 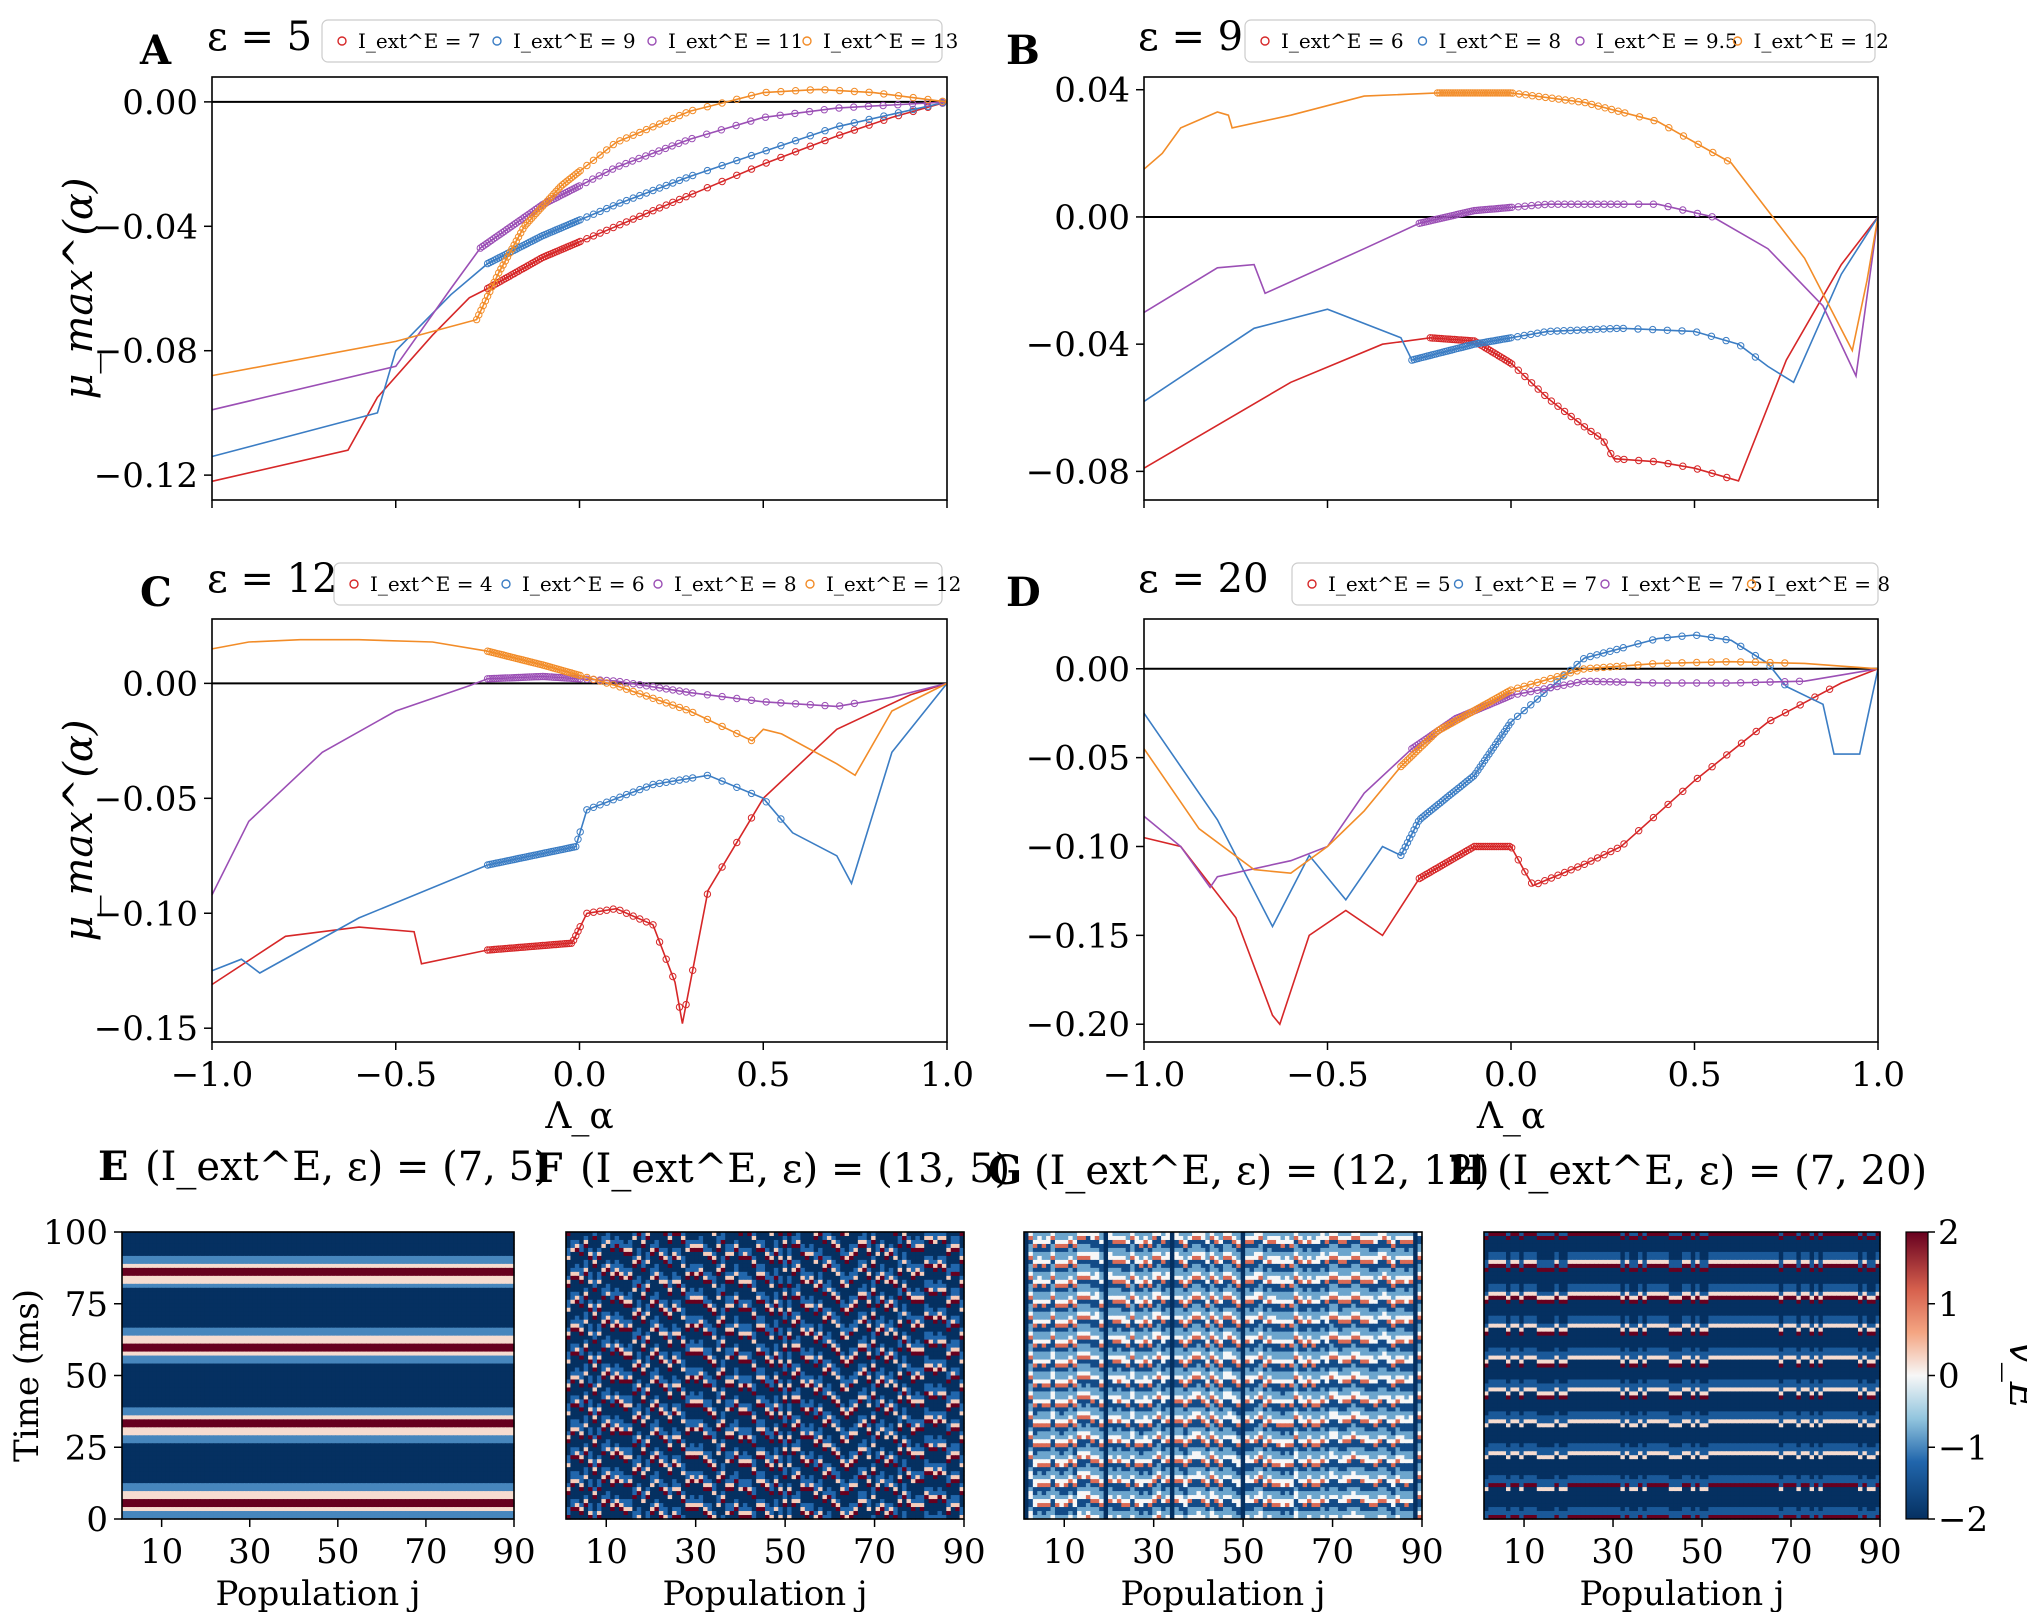 What do you see at coordinates (1624, 786) in the screenshot?
I see `series-markers-red` at bounding box center [1624, 786].